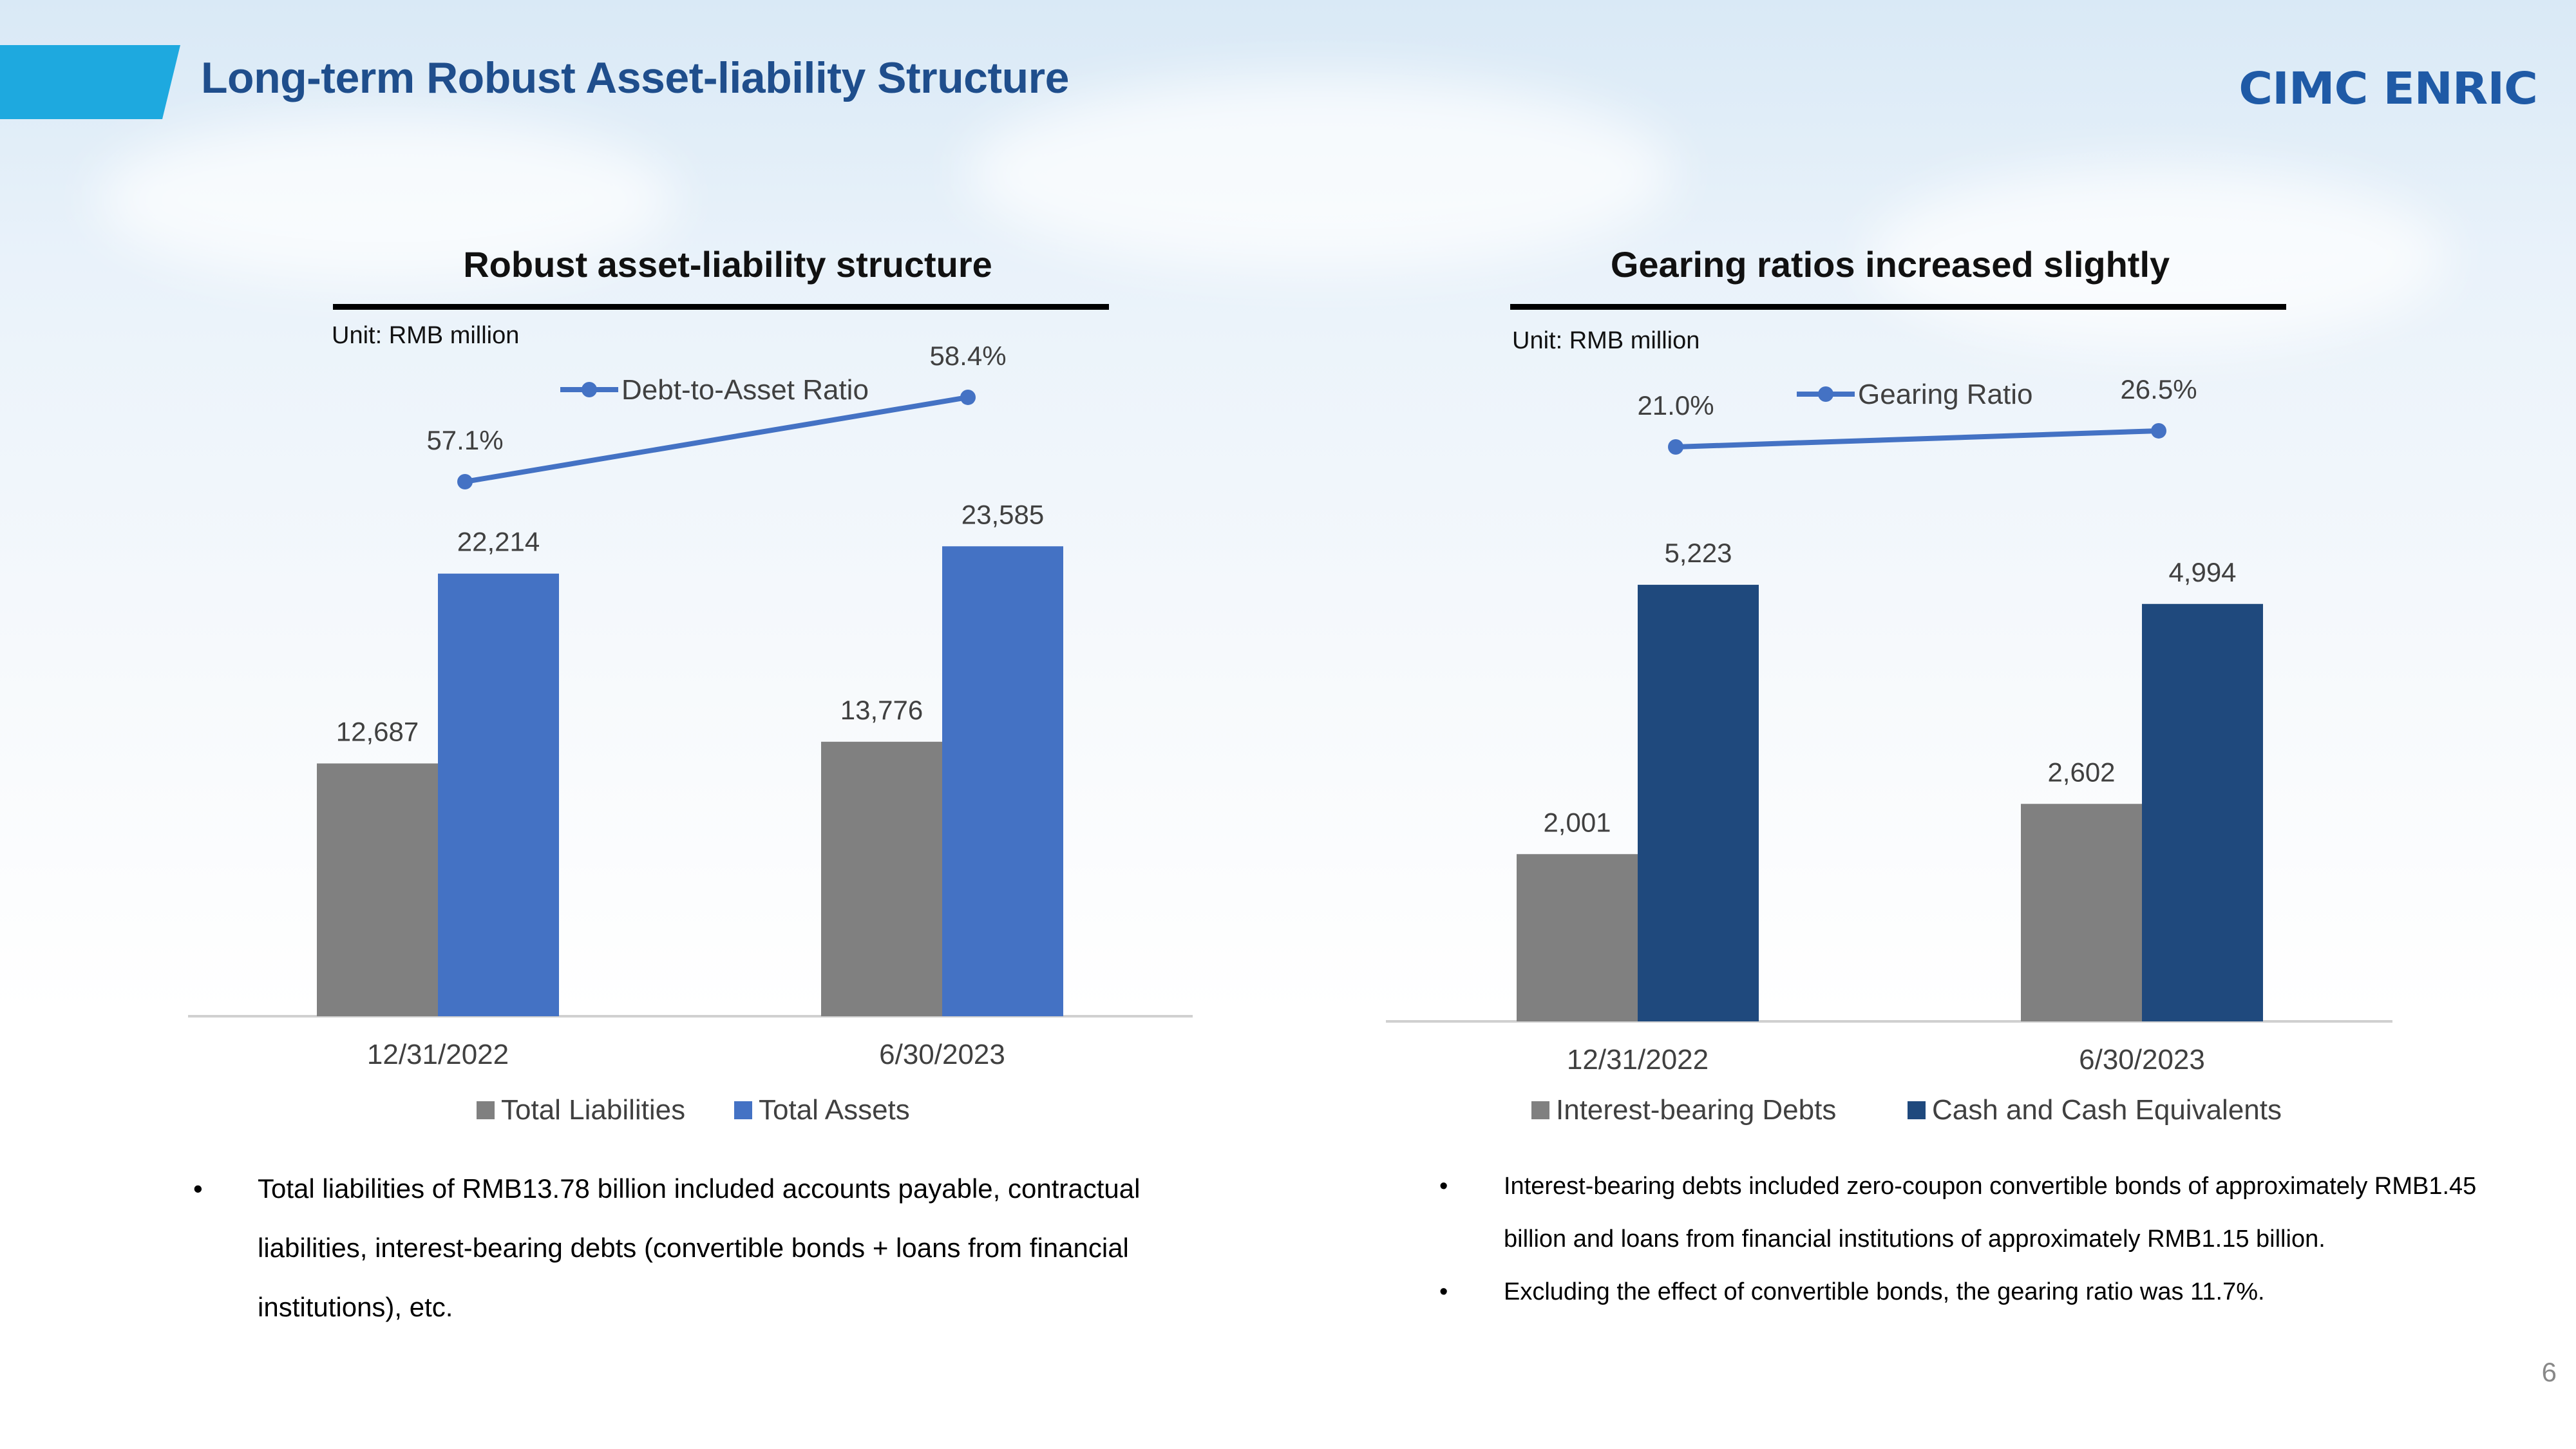 Image resolution: width=2576 pixels, height=1449 pixels. Describe the element at coordinates (593, 1110) in the screenshot. I see `legend-label: Total Liabilities` at that location.